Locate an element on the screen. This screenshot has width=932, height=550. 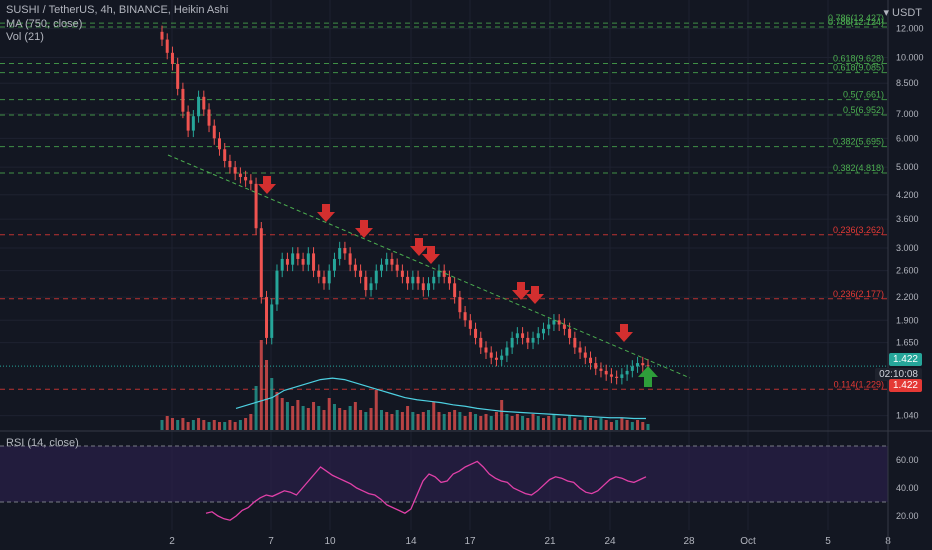
fib-level-label: 0.382(4.818) is located at coordinates (858, 168).